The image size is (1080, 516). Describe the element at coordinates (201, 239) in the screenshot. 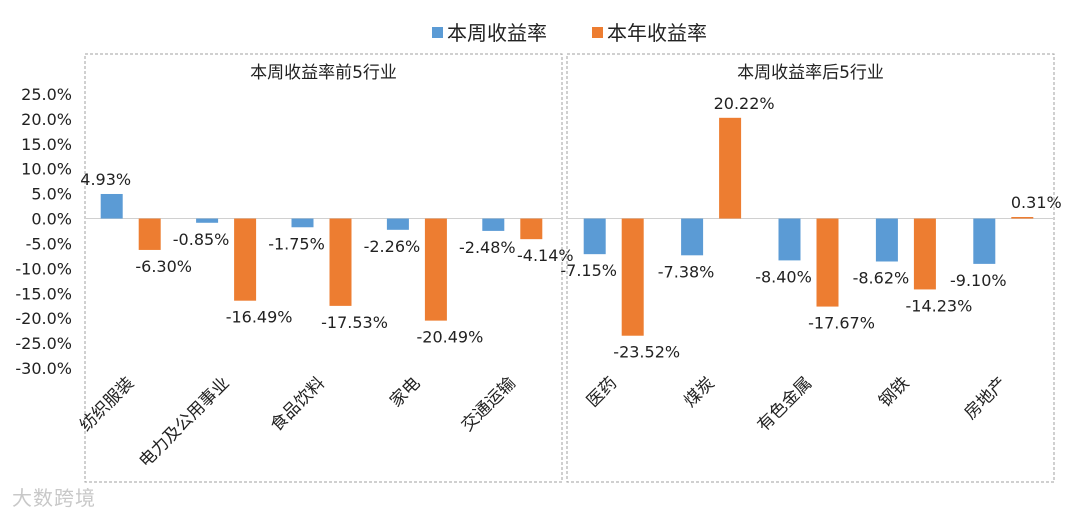

I see `data-label: -0.85%` at that location.